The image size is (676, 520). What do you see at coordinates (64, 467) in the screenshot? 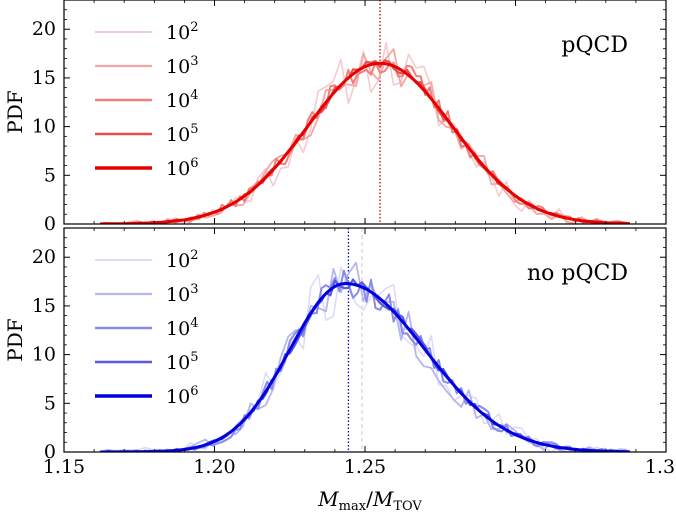
I see `x-tick-label: 1.15` at bounding box center [64, 467].